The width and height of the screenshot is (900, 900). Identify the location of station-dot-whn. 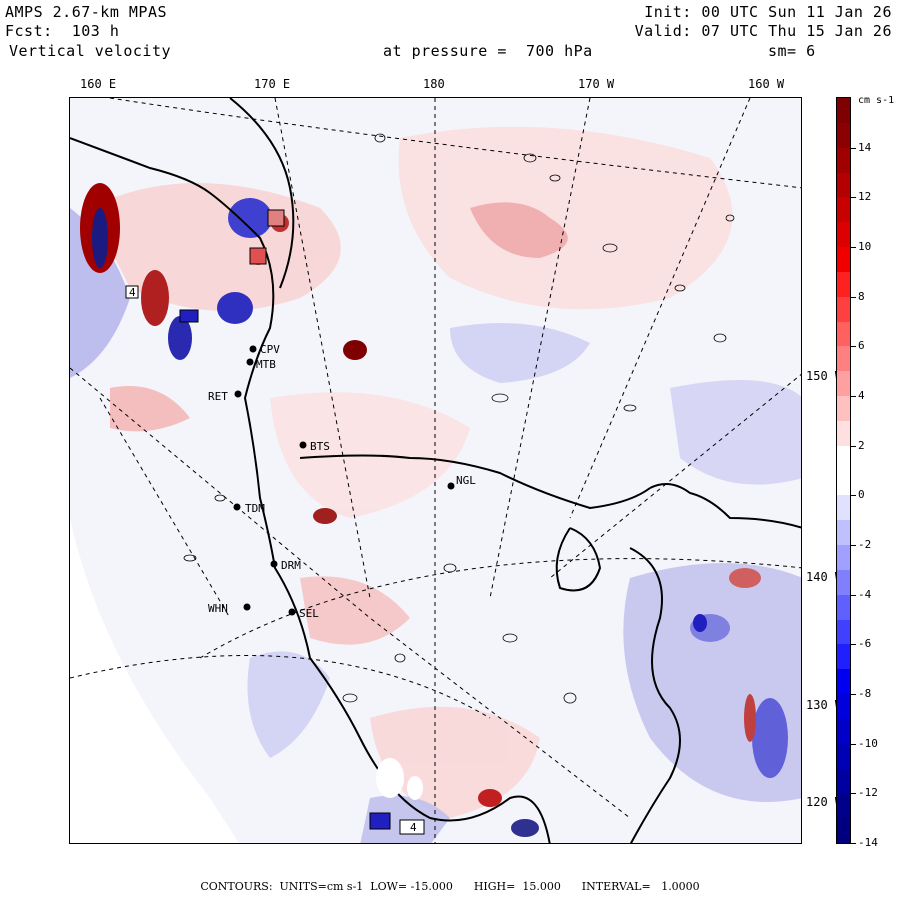
(247, 607).